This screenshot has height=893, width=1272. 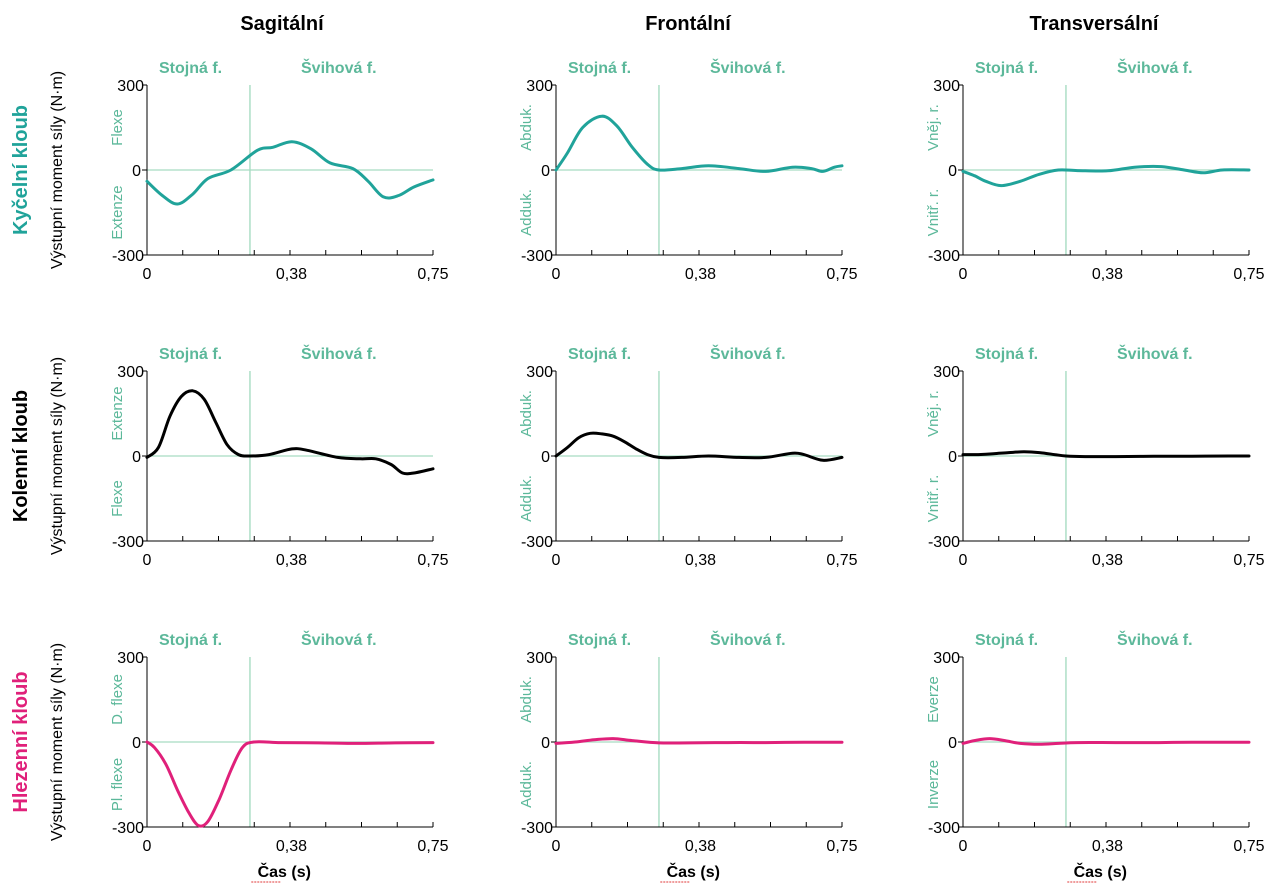 What do you see at coordinates (1095, 24) in the screenshot?
I see `column-title-transversal: Transversální` at bounding box center [1095, 24].